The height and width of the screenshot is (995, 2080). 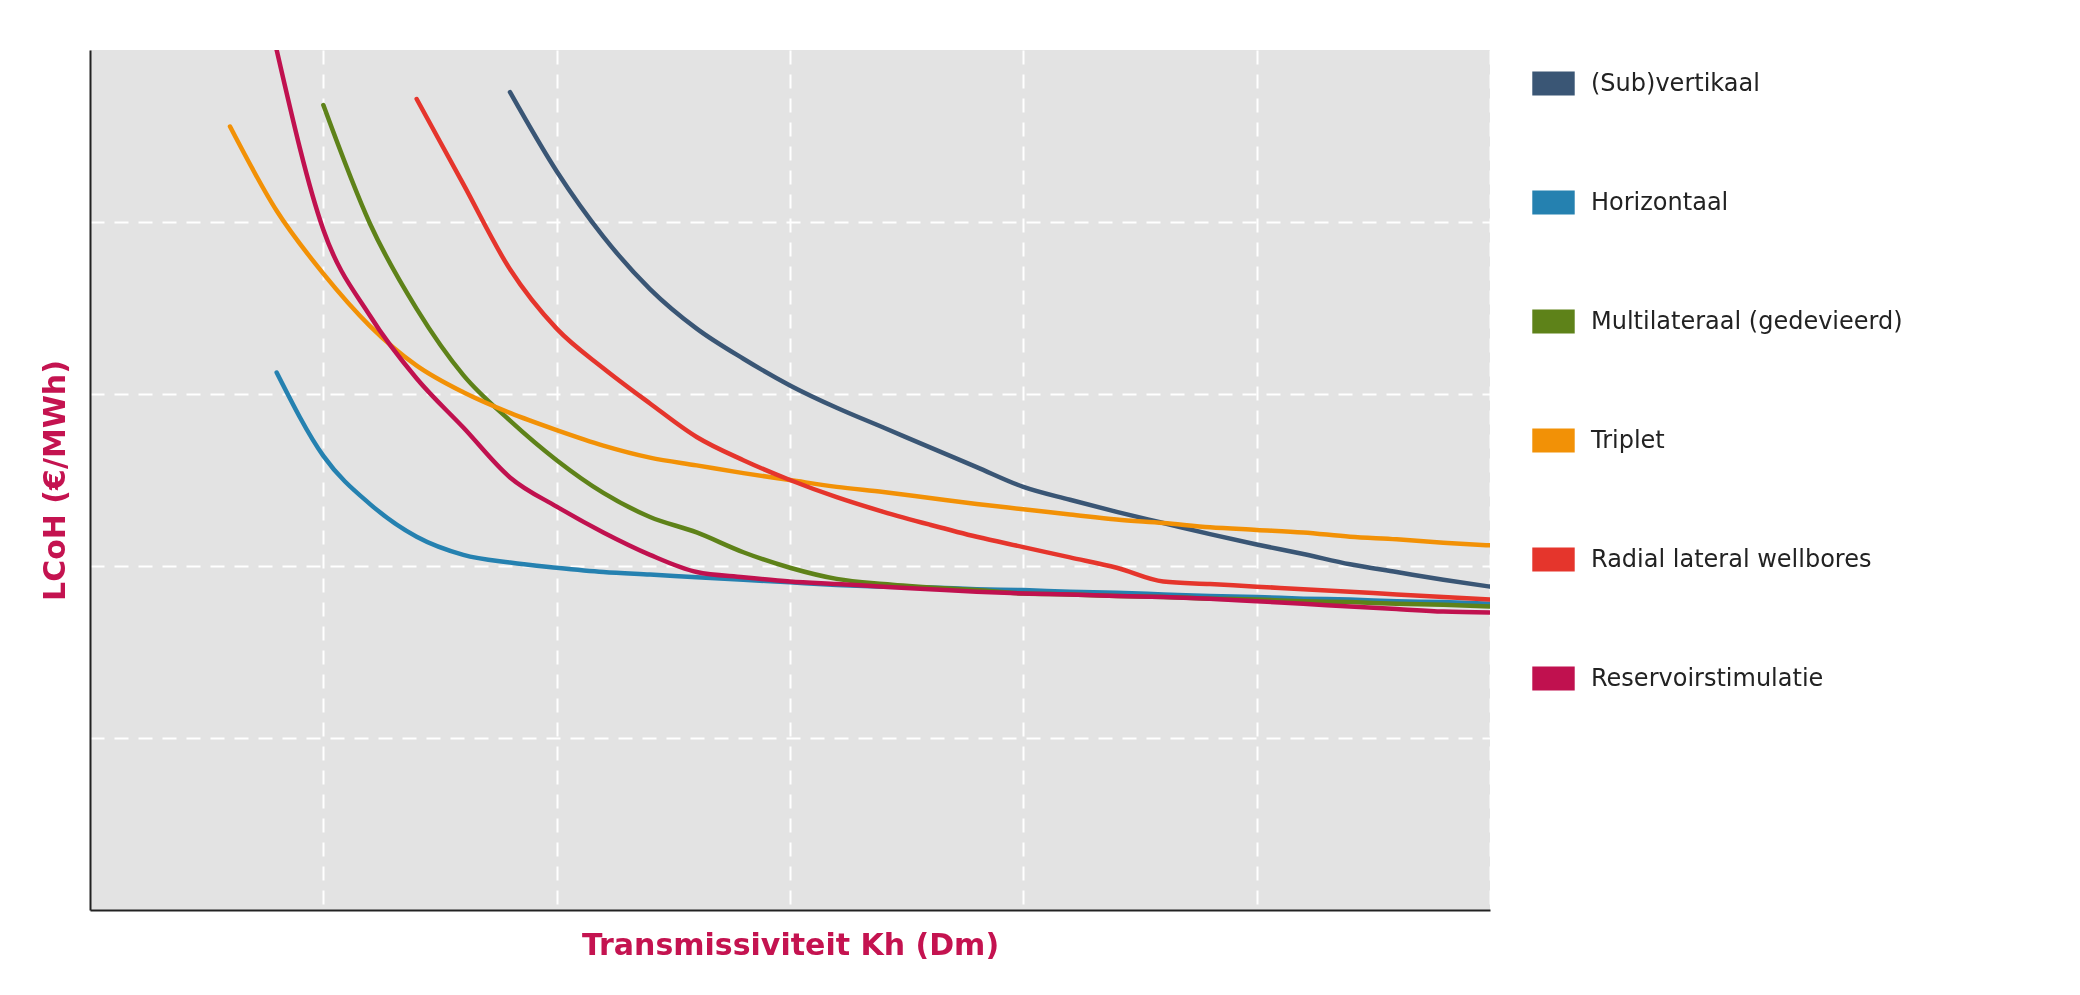 What do you see at coordinates (1747, 320) in the screenshot?
I see `legend-label: Multilateraal (gedevieerd)` at bounding box center [1747, 320].